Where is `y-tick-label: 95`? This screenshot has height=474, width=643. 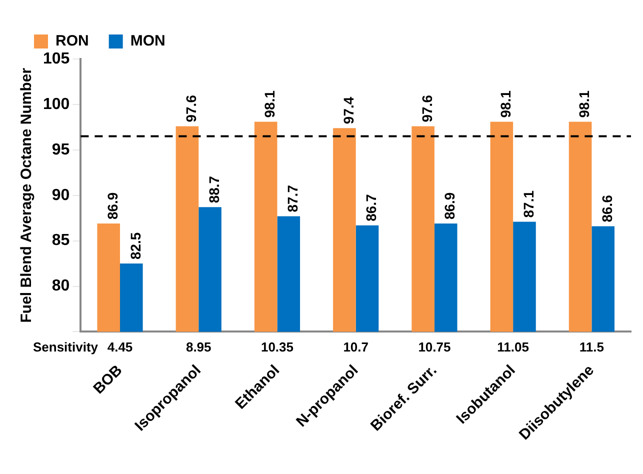 y-tick-label: 95 is located at coordinates (61, 149).